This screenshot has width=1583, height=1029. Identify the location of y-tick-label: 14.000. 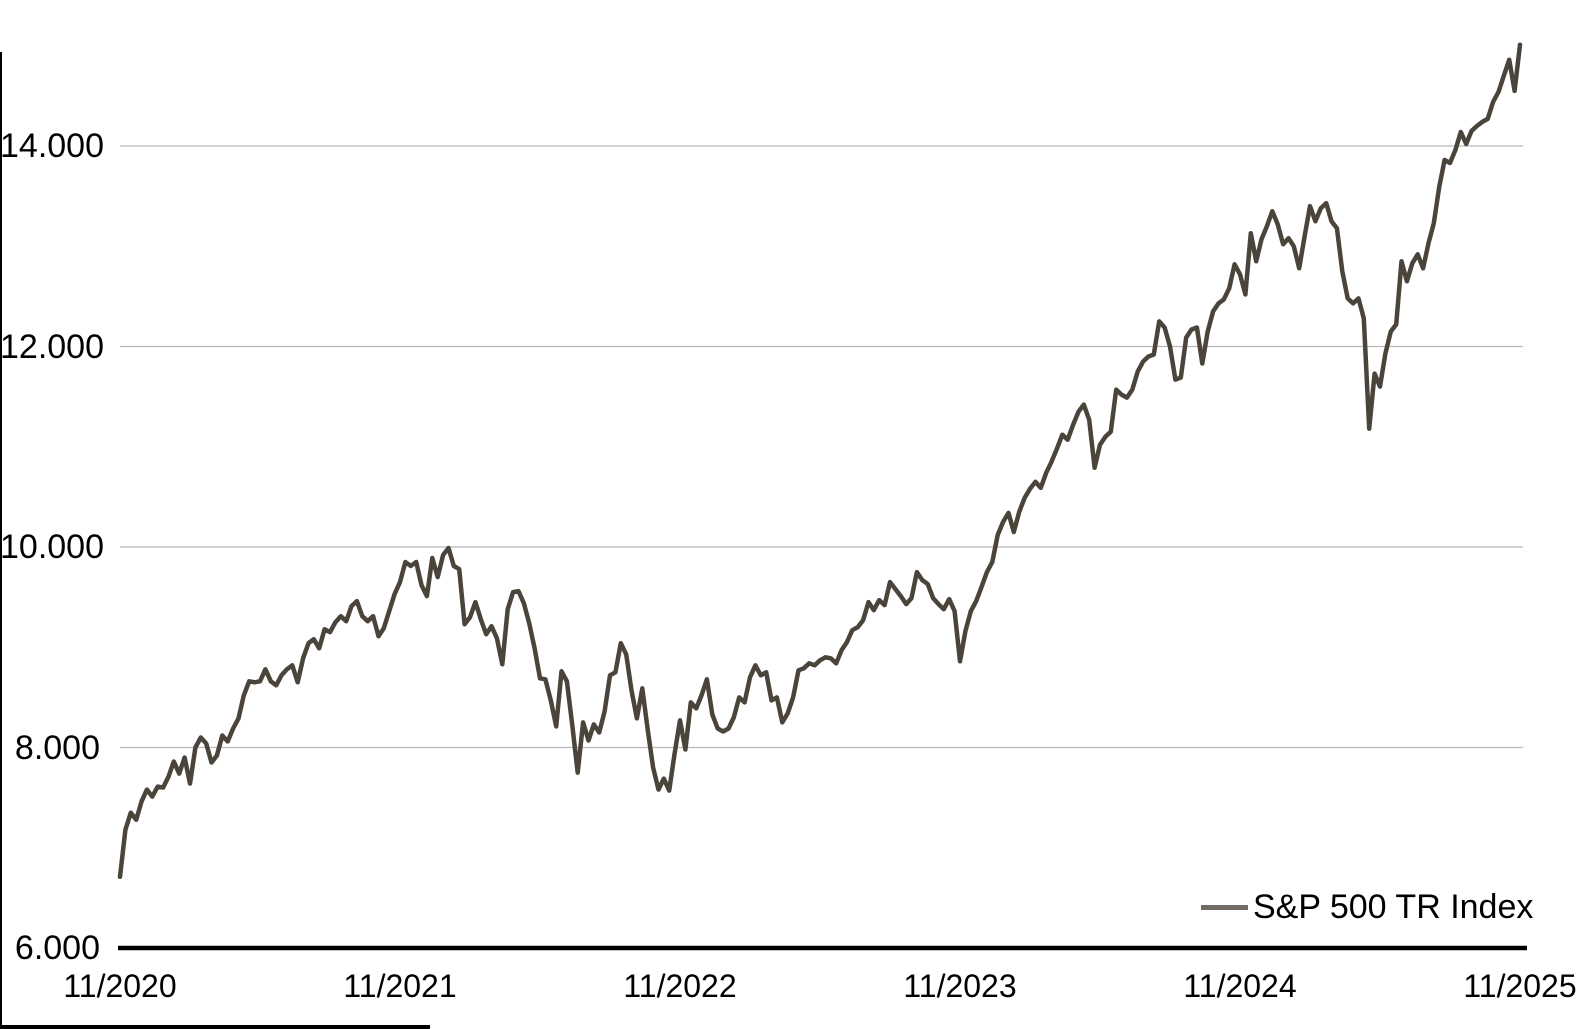
(52, 146).